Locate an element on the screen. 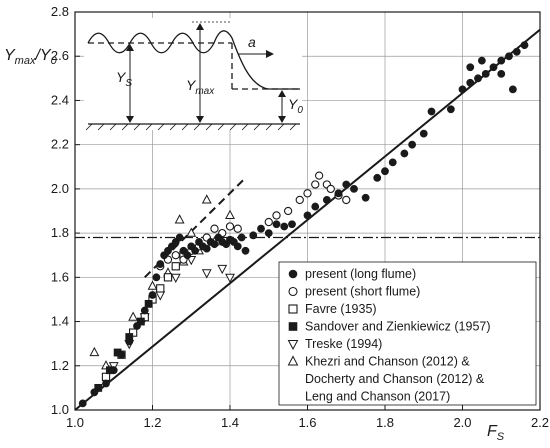 The image size is (550, 448). bore-schematic: a YS Ymax Y0 is located at coordinates (193, 74).